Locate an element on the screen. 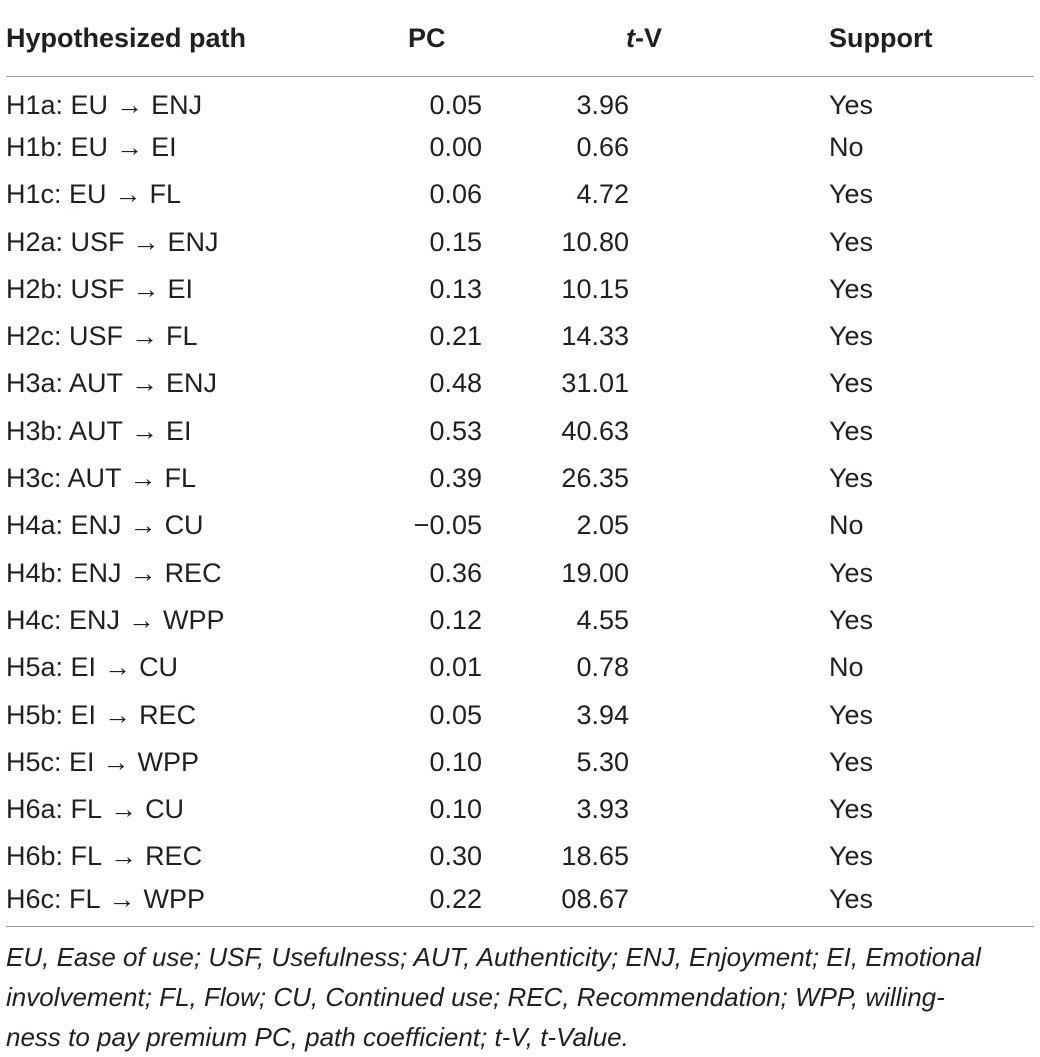 Image resolution: width=1040 pixels, height=1057 pixels. table-row: H2c: USF → FL 0.21 14.33 Yes is located at coordinates (520, 336).